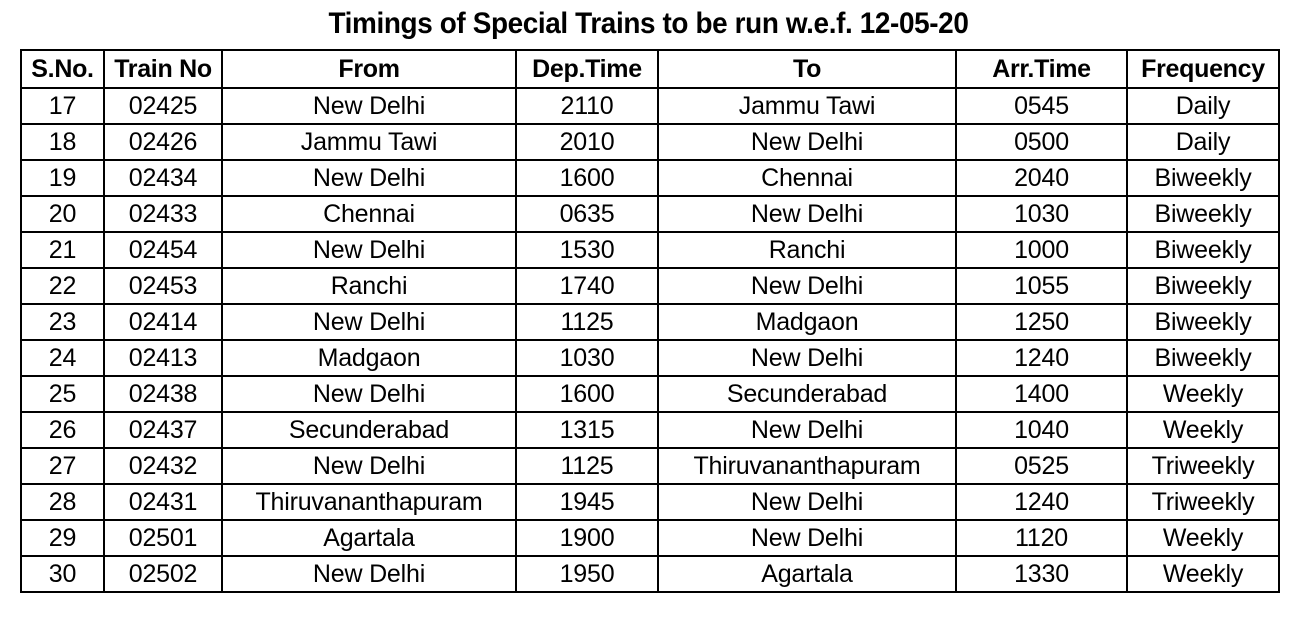  What do you see at coordinates (1041, 142) in the screenshot?
I see `cell-arr_time: 0500` at bounding box center [1041, 142].